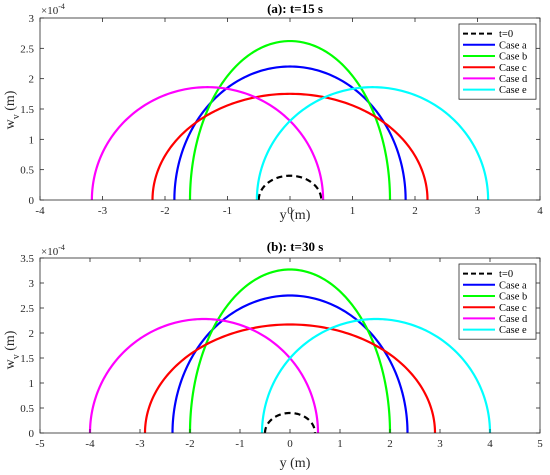  I want to click on x-tick-label: -5, so click(40, 444).